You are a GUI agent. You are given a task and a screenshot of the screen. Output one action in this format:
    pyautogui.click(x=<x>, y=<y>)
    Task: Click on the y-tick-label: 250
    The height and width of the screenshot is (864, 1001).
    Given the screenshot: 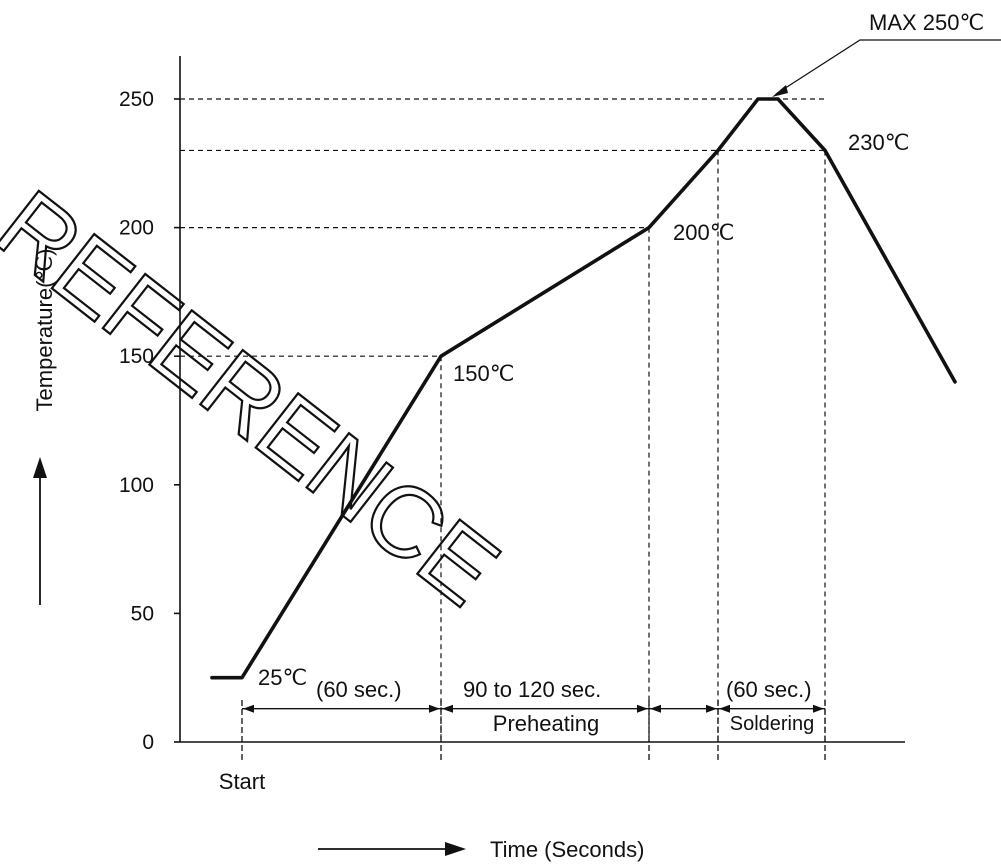 What is the action you would take?
    pyautogui.click(x=136, y=99)
    